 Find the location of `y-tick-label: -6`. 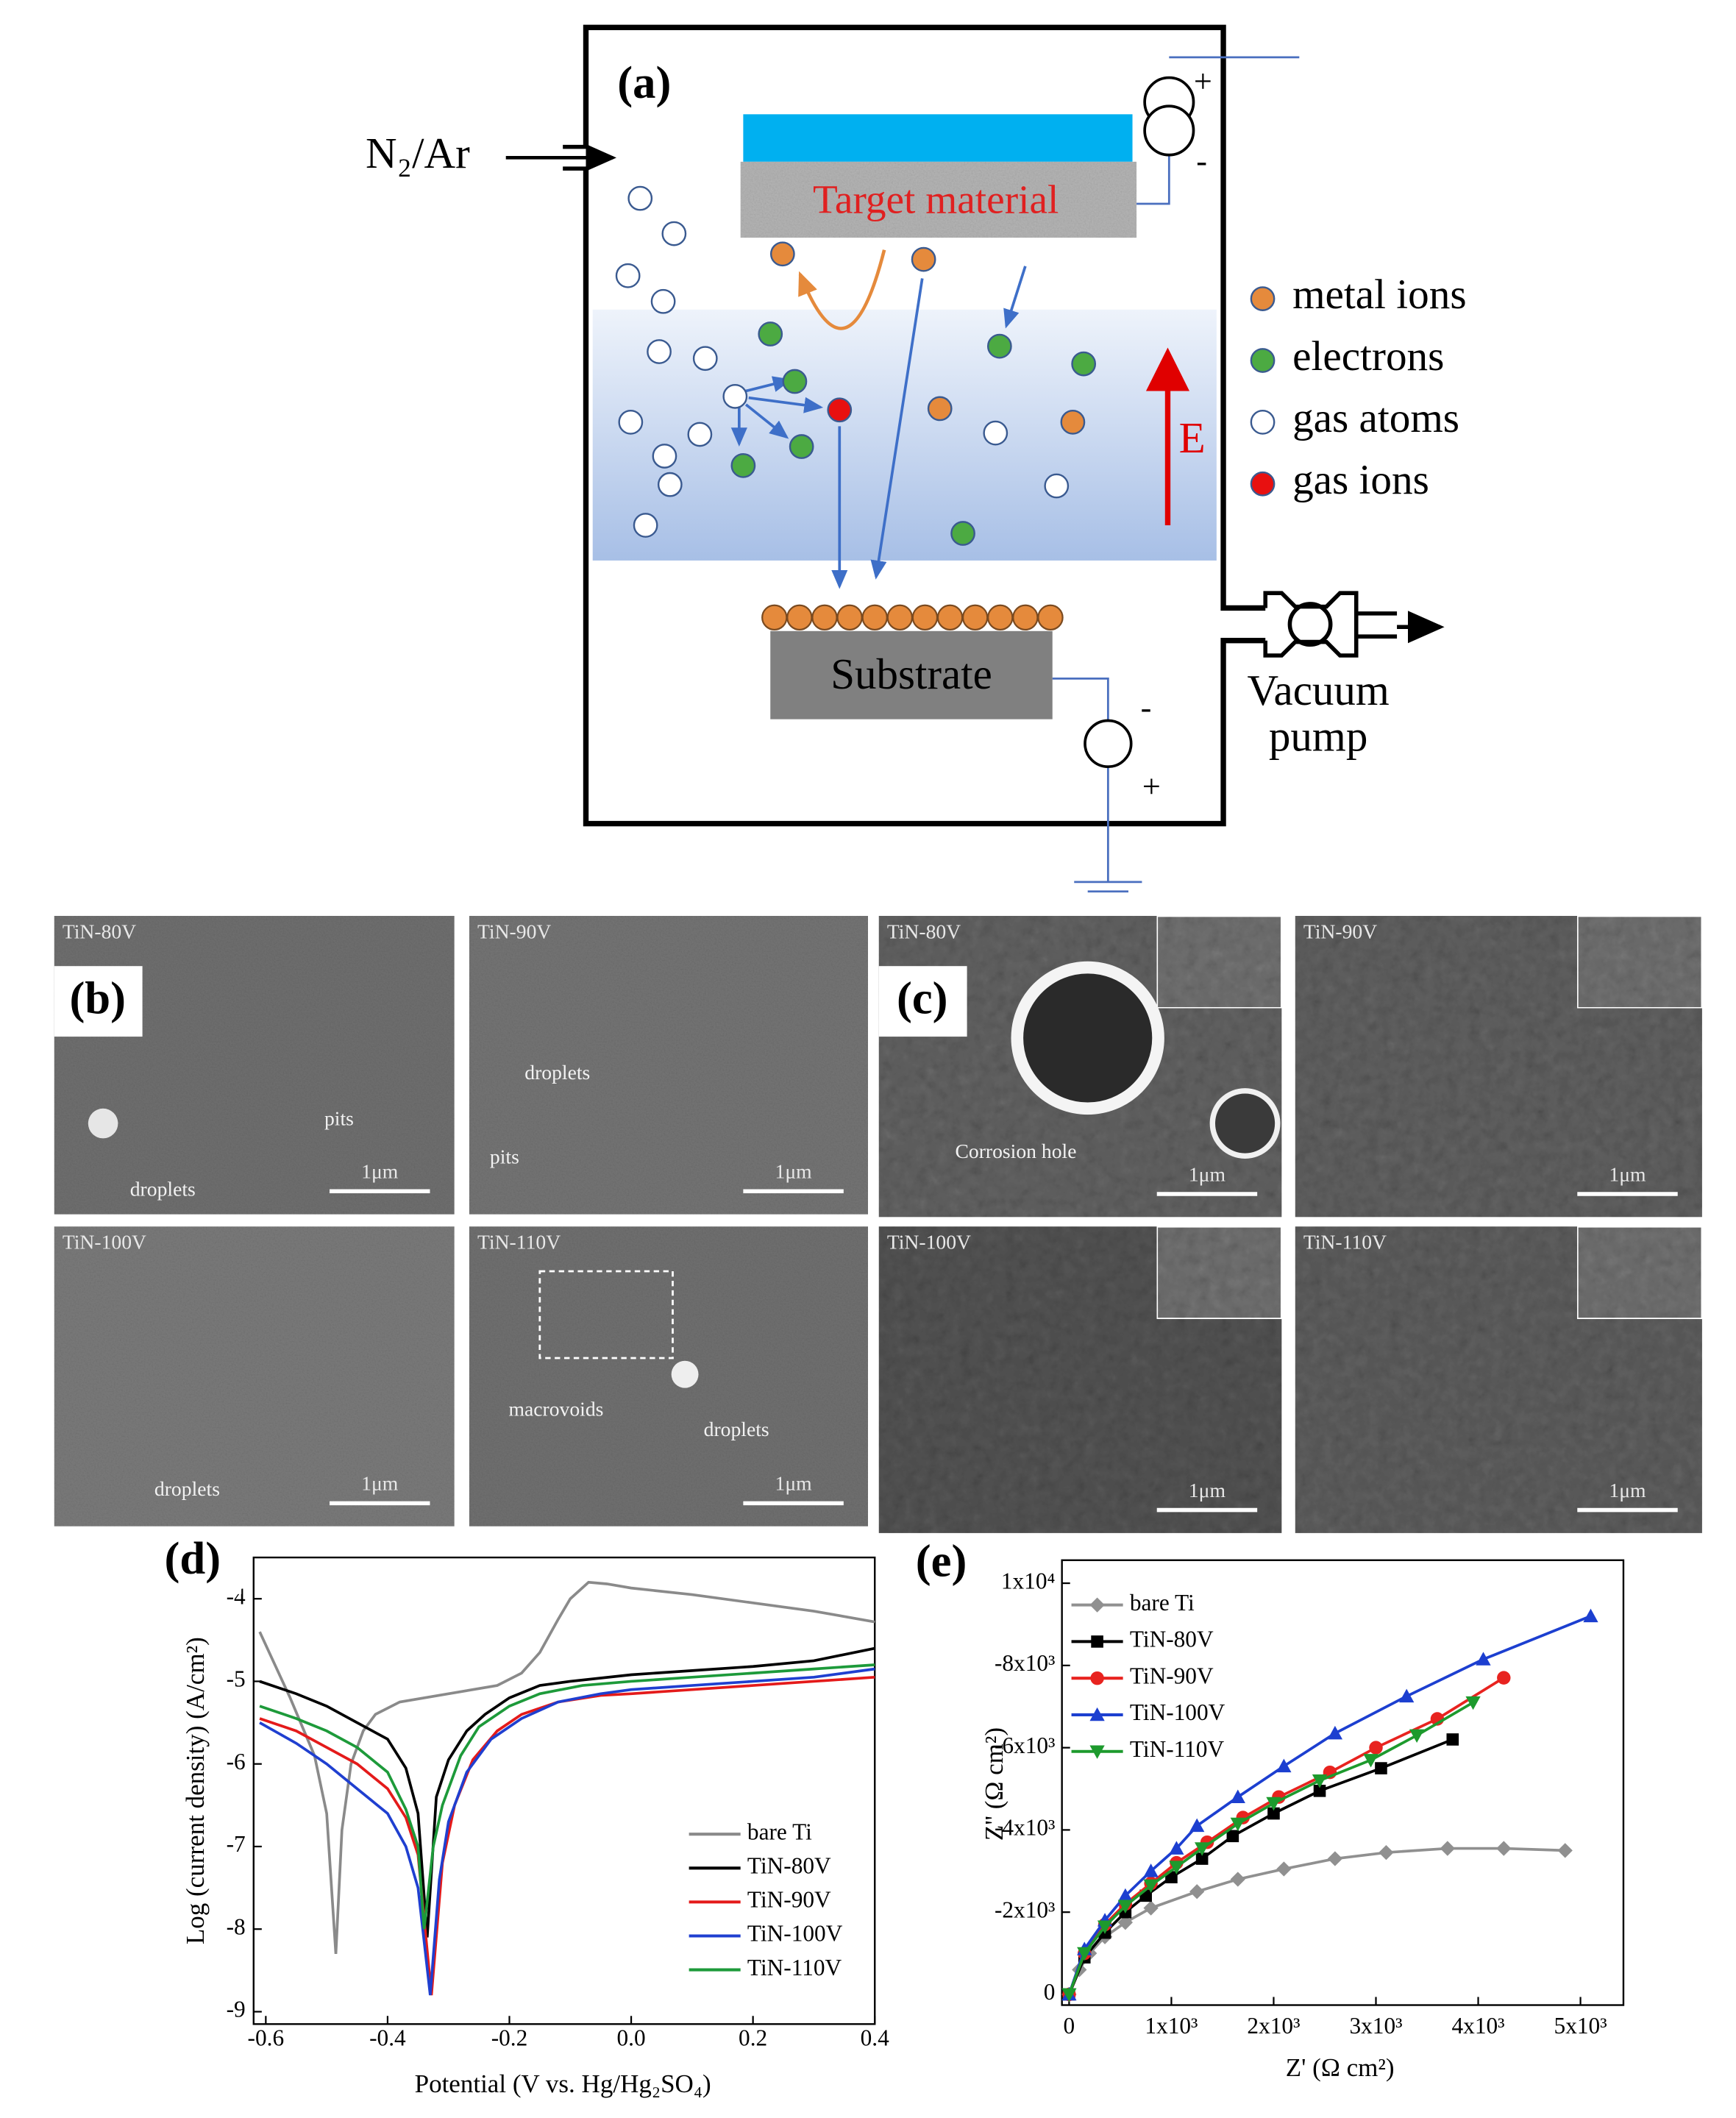

y-tick-label: -6 is located at coordinates (236, 1761).